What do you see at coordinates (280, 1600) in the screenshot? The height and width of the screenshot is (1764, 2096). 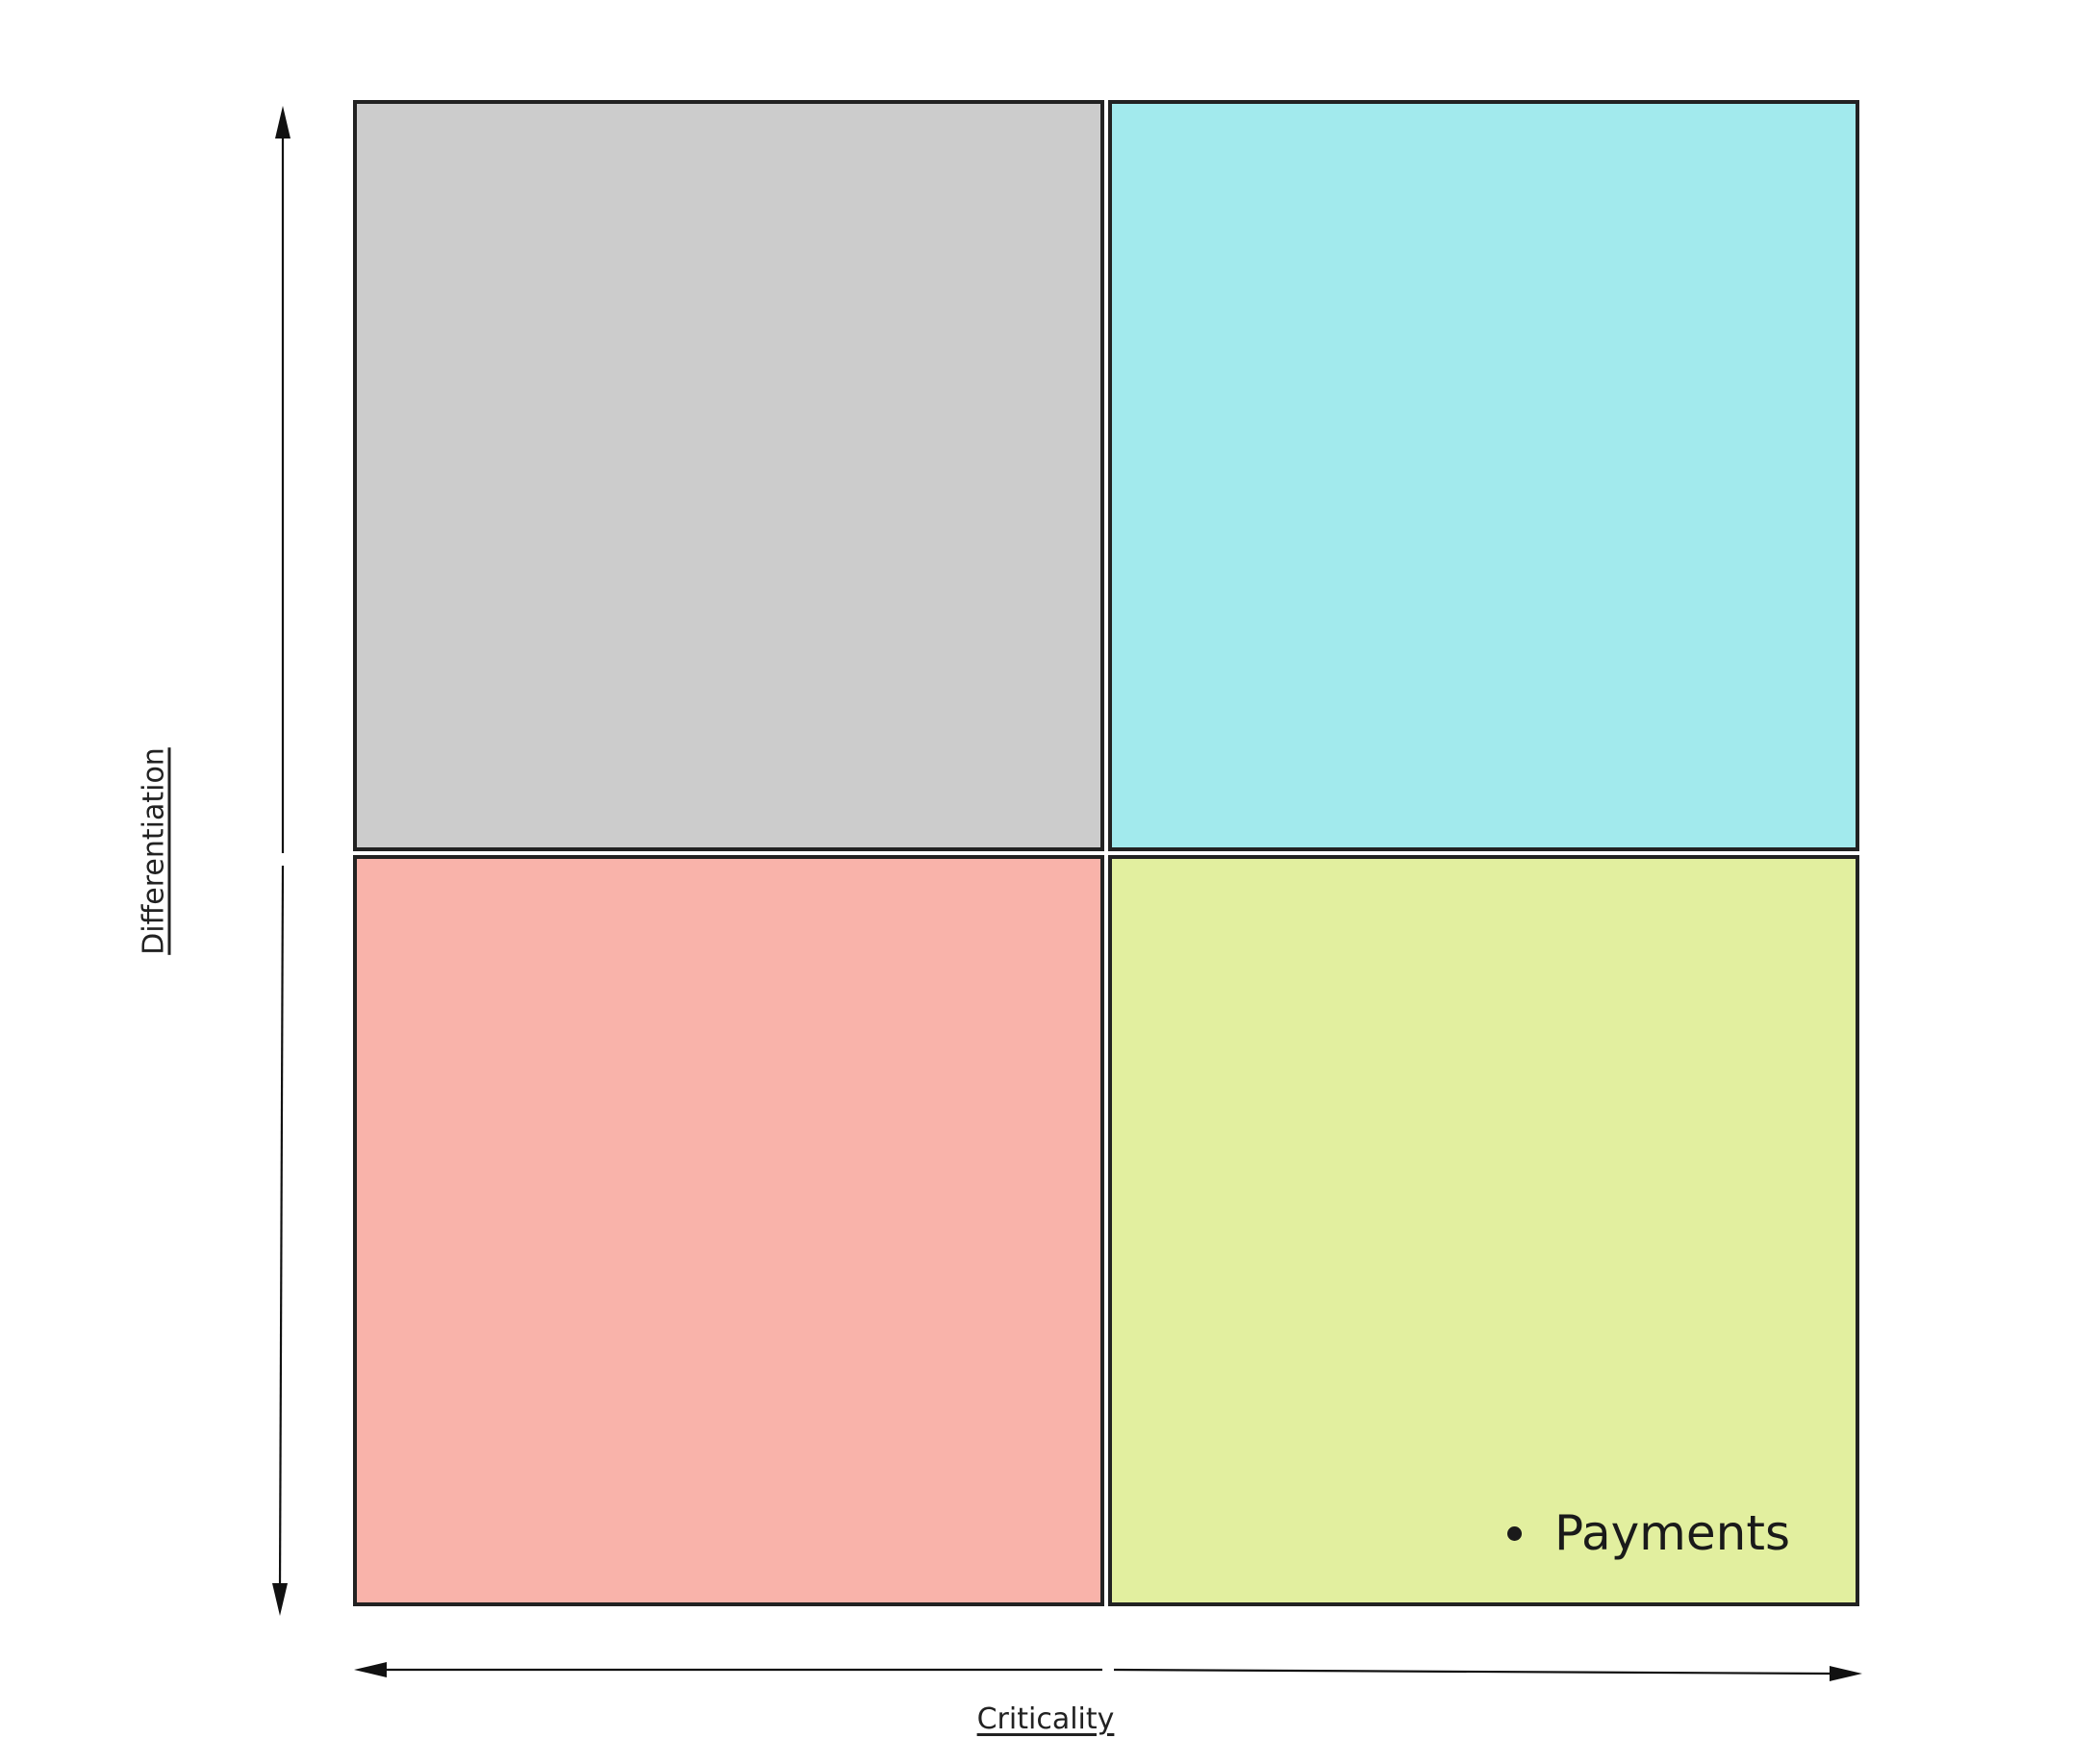 I see `y-axis-arrowhead-down` at bounding box center [280, 1600].